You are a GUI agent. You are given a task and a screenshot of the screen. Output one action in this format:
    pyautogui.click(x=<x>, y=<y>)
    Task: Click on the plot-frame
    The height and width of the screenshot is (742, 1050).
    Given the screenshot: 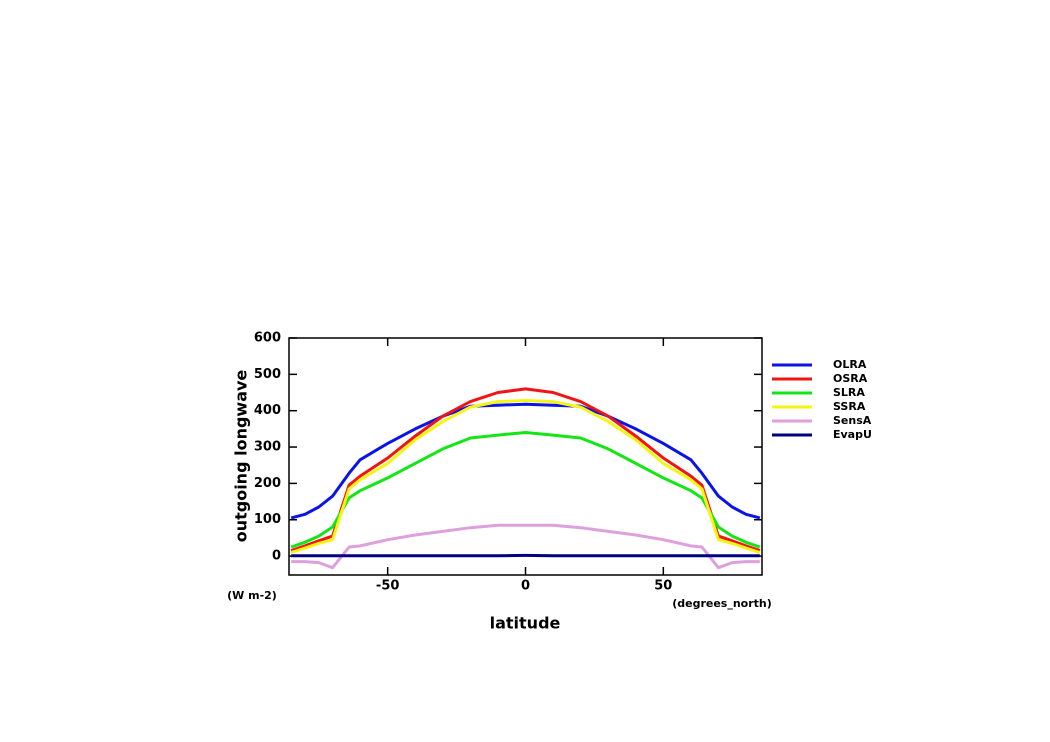 What is the action you would take?
    pyautogui.click(x=525, y=456)
    